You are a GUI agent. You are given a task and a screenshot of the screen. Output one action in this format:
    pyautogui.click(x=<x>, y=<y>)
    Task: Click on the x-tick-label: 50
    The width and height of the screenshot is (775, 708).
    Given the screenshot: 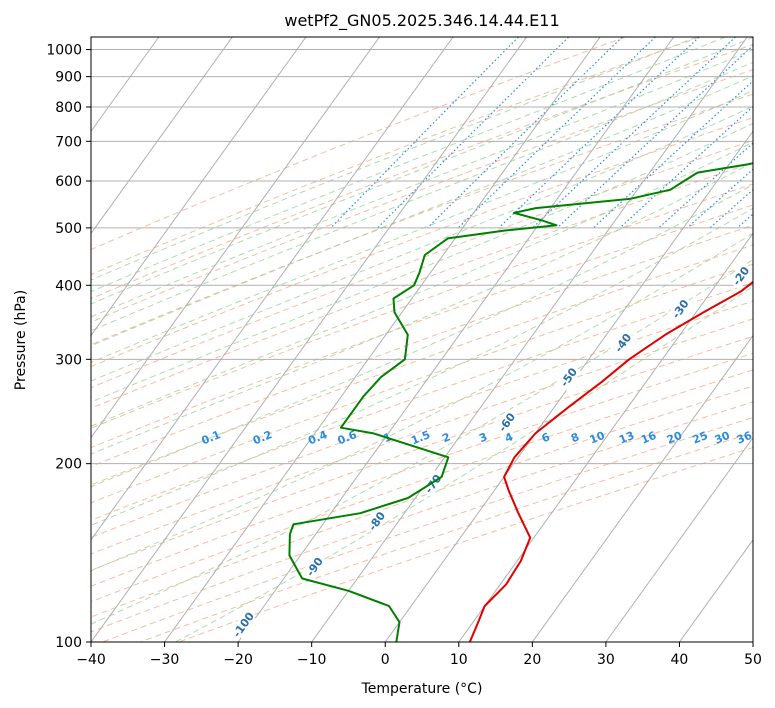 What is the action you would take?
    pyautogui.click(x=753, y=660)
    